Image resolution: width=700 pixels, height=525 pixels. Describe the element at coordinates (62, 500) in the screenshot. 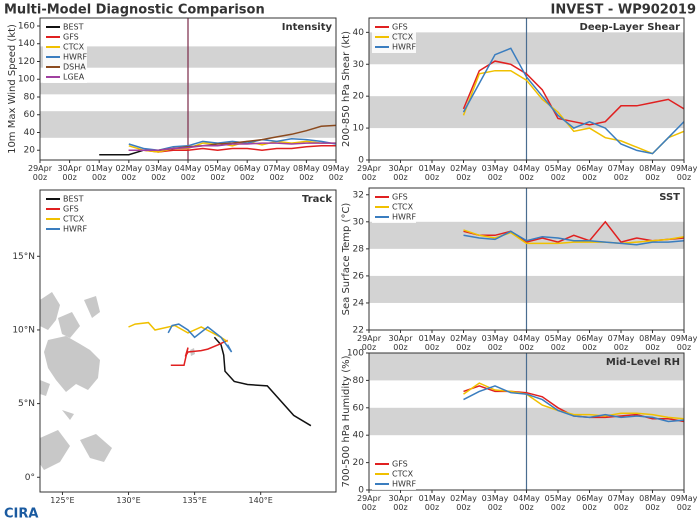

I see `x-tick-label: 125°E` at that location.